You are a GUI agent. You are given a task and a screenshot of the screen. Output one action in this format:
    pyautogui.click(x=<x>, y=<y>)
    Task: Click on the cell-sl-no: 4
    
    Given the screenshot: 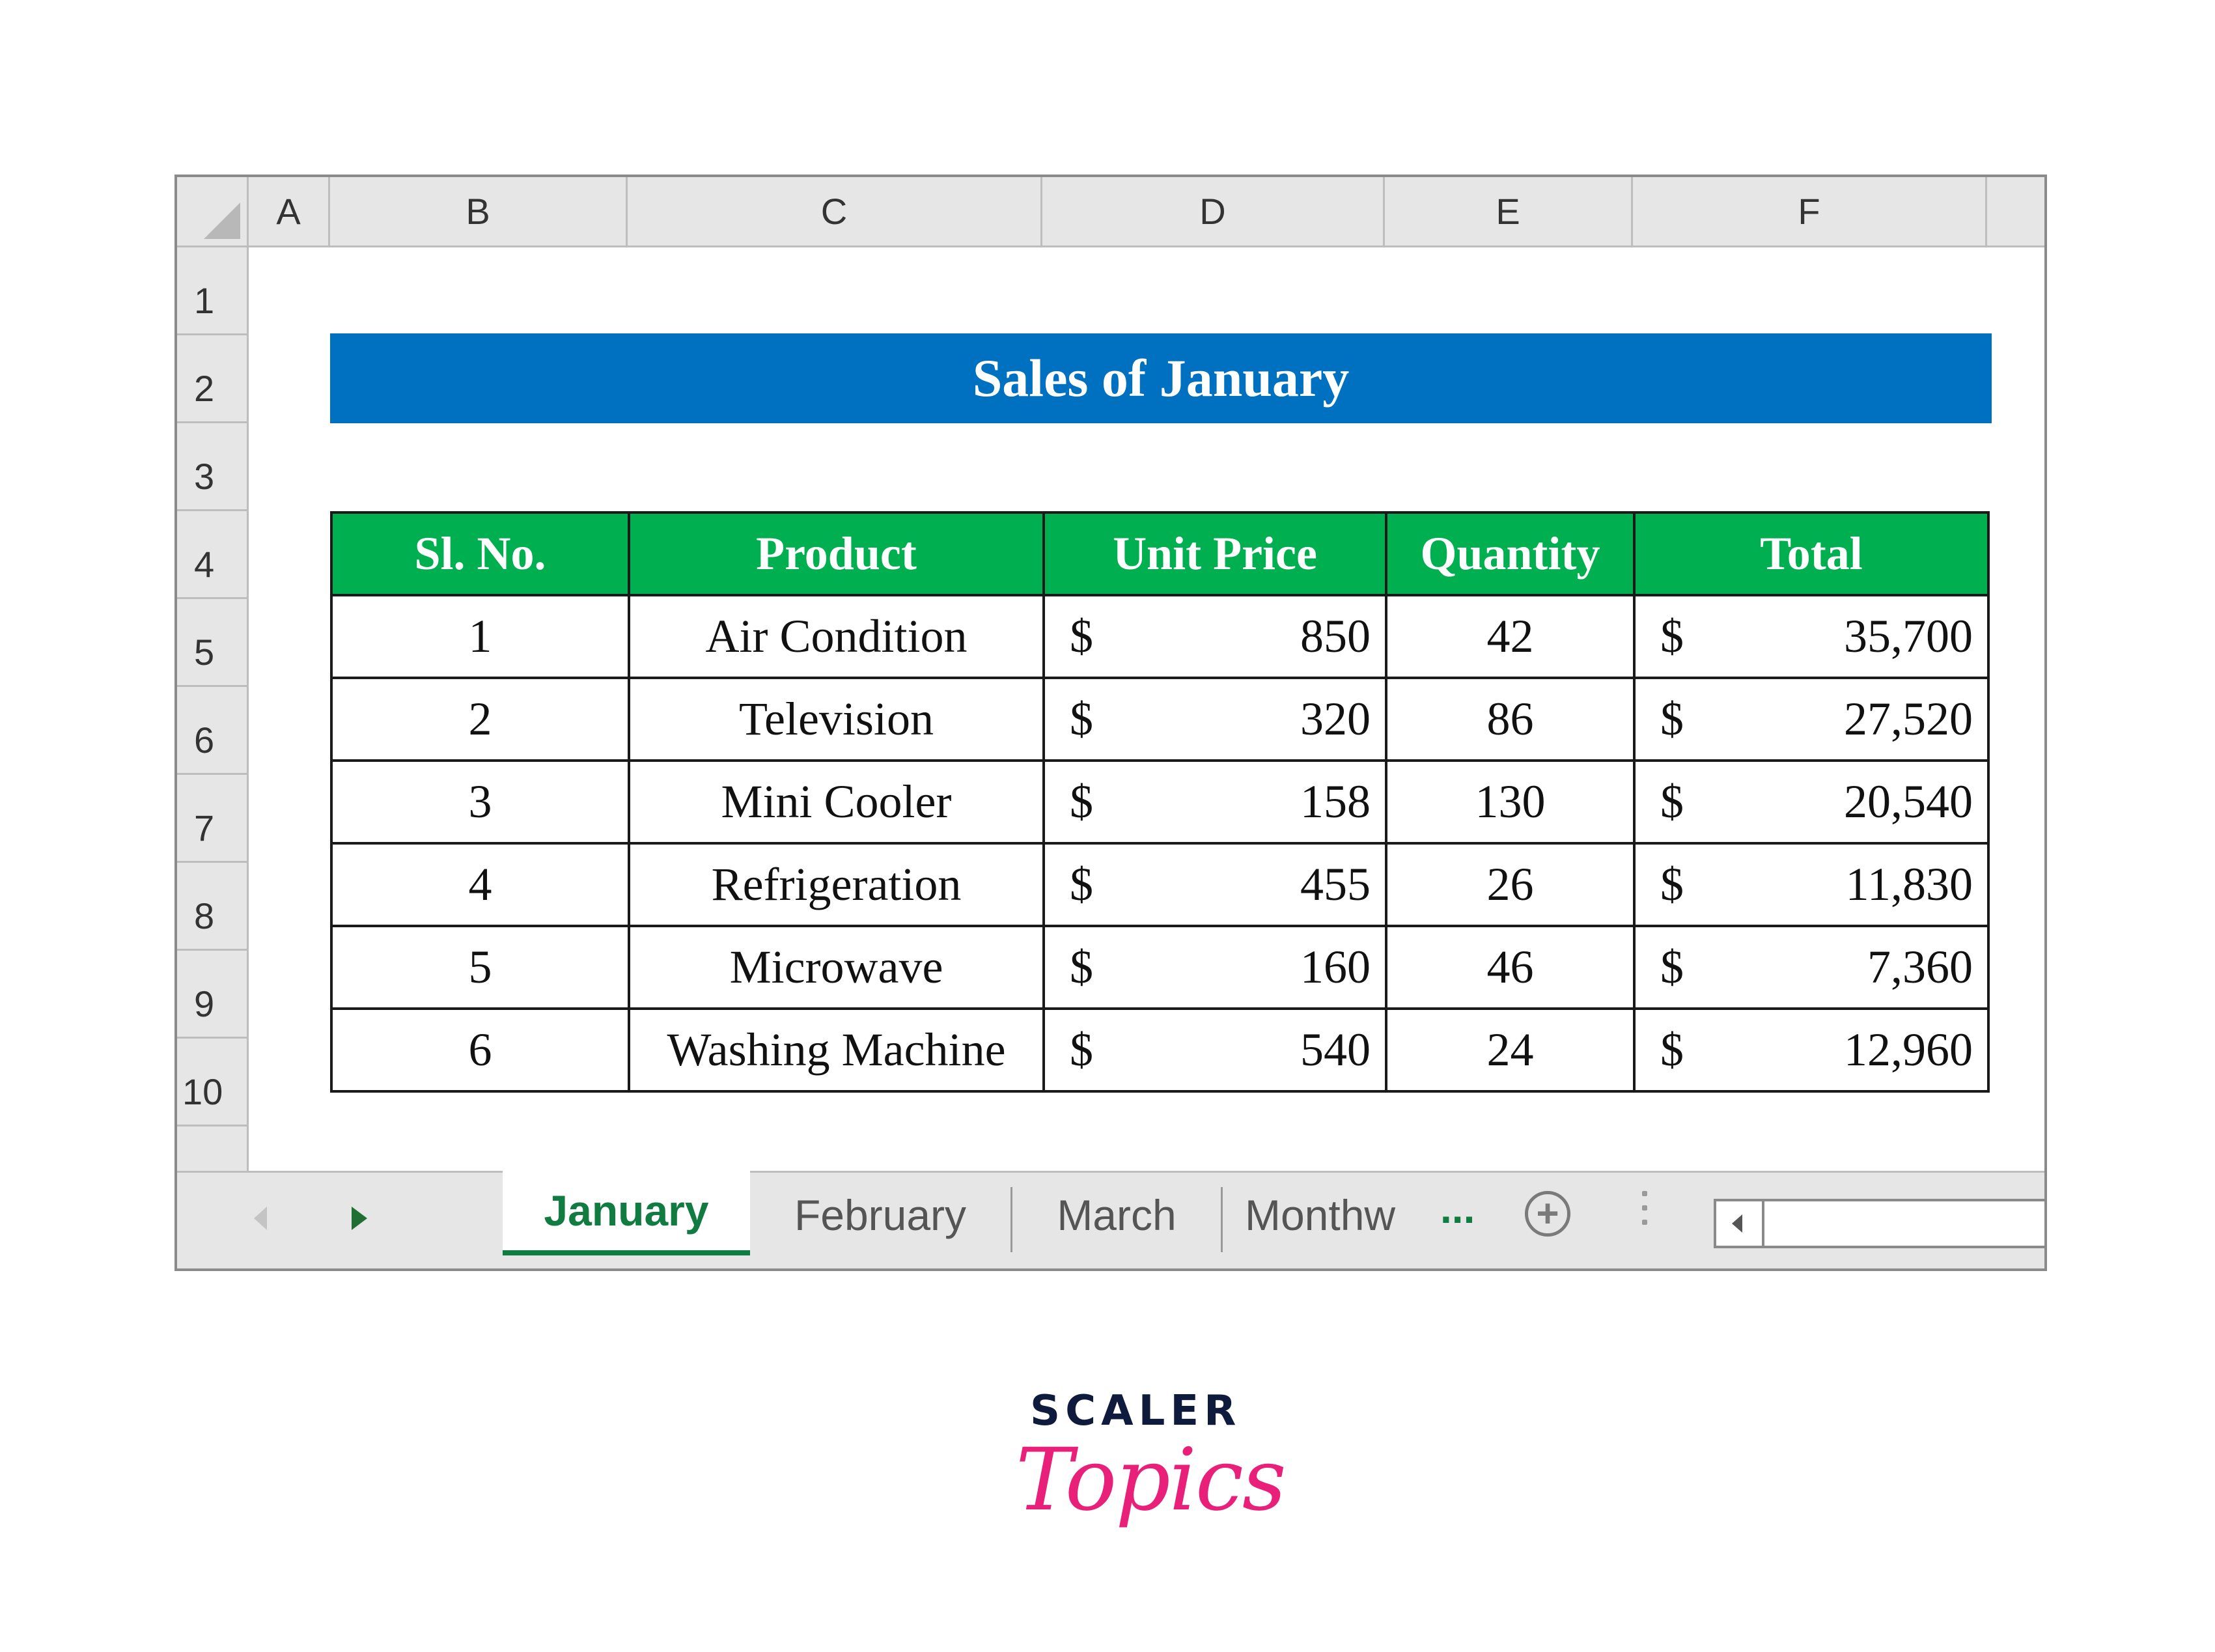 What is the action you would take?
    pyautogui.click(x=480, y=885)
    